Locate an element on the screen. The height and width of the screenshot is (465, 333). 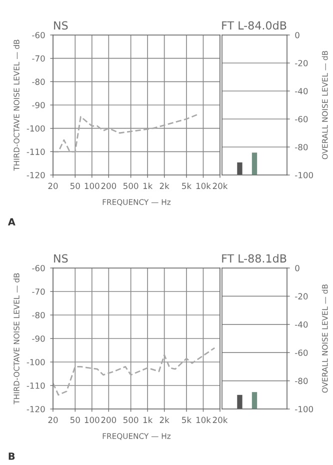
text: A is located at coordinates (12, 222).